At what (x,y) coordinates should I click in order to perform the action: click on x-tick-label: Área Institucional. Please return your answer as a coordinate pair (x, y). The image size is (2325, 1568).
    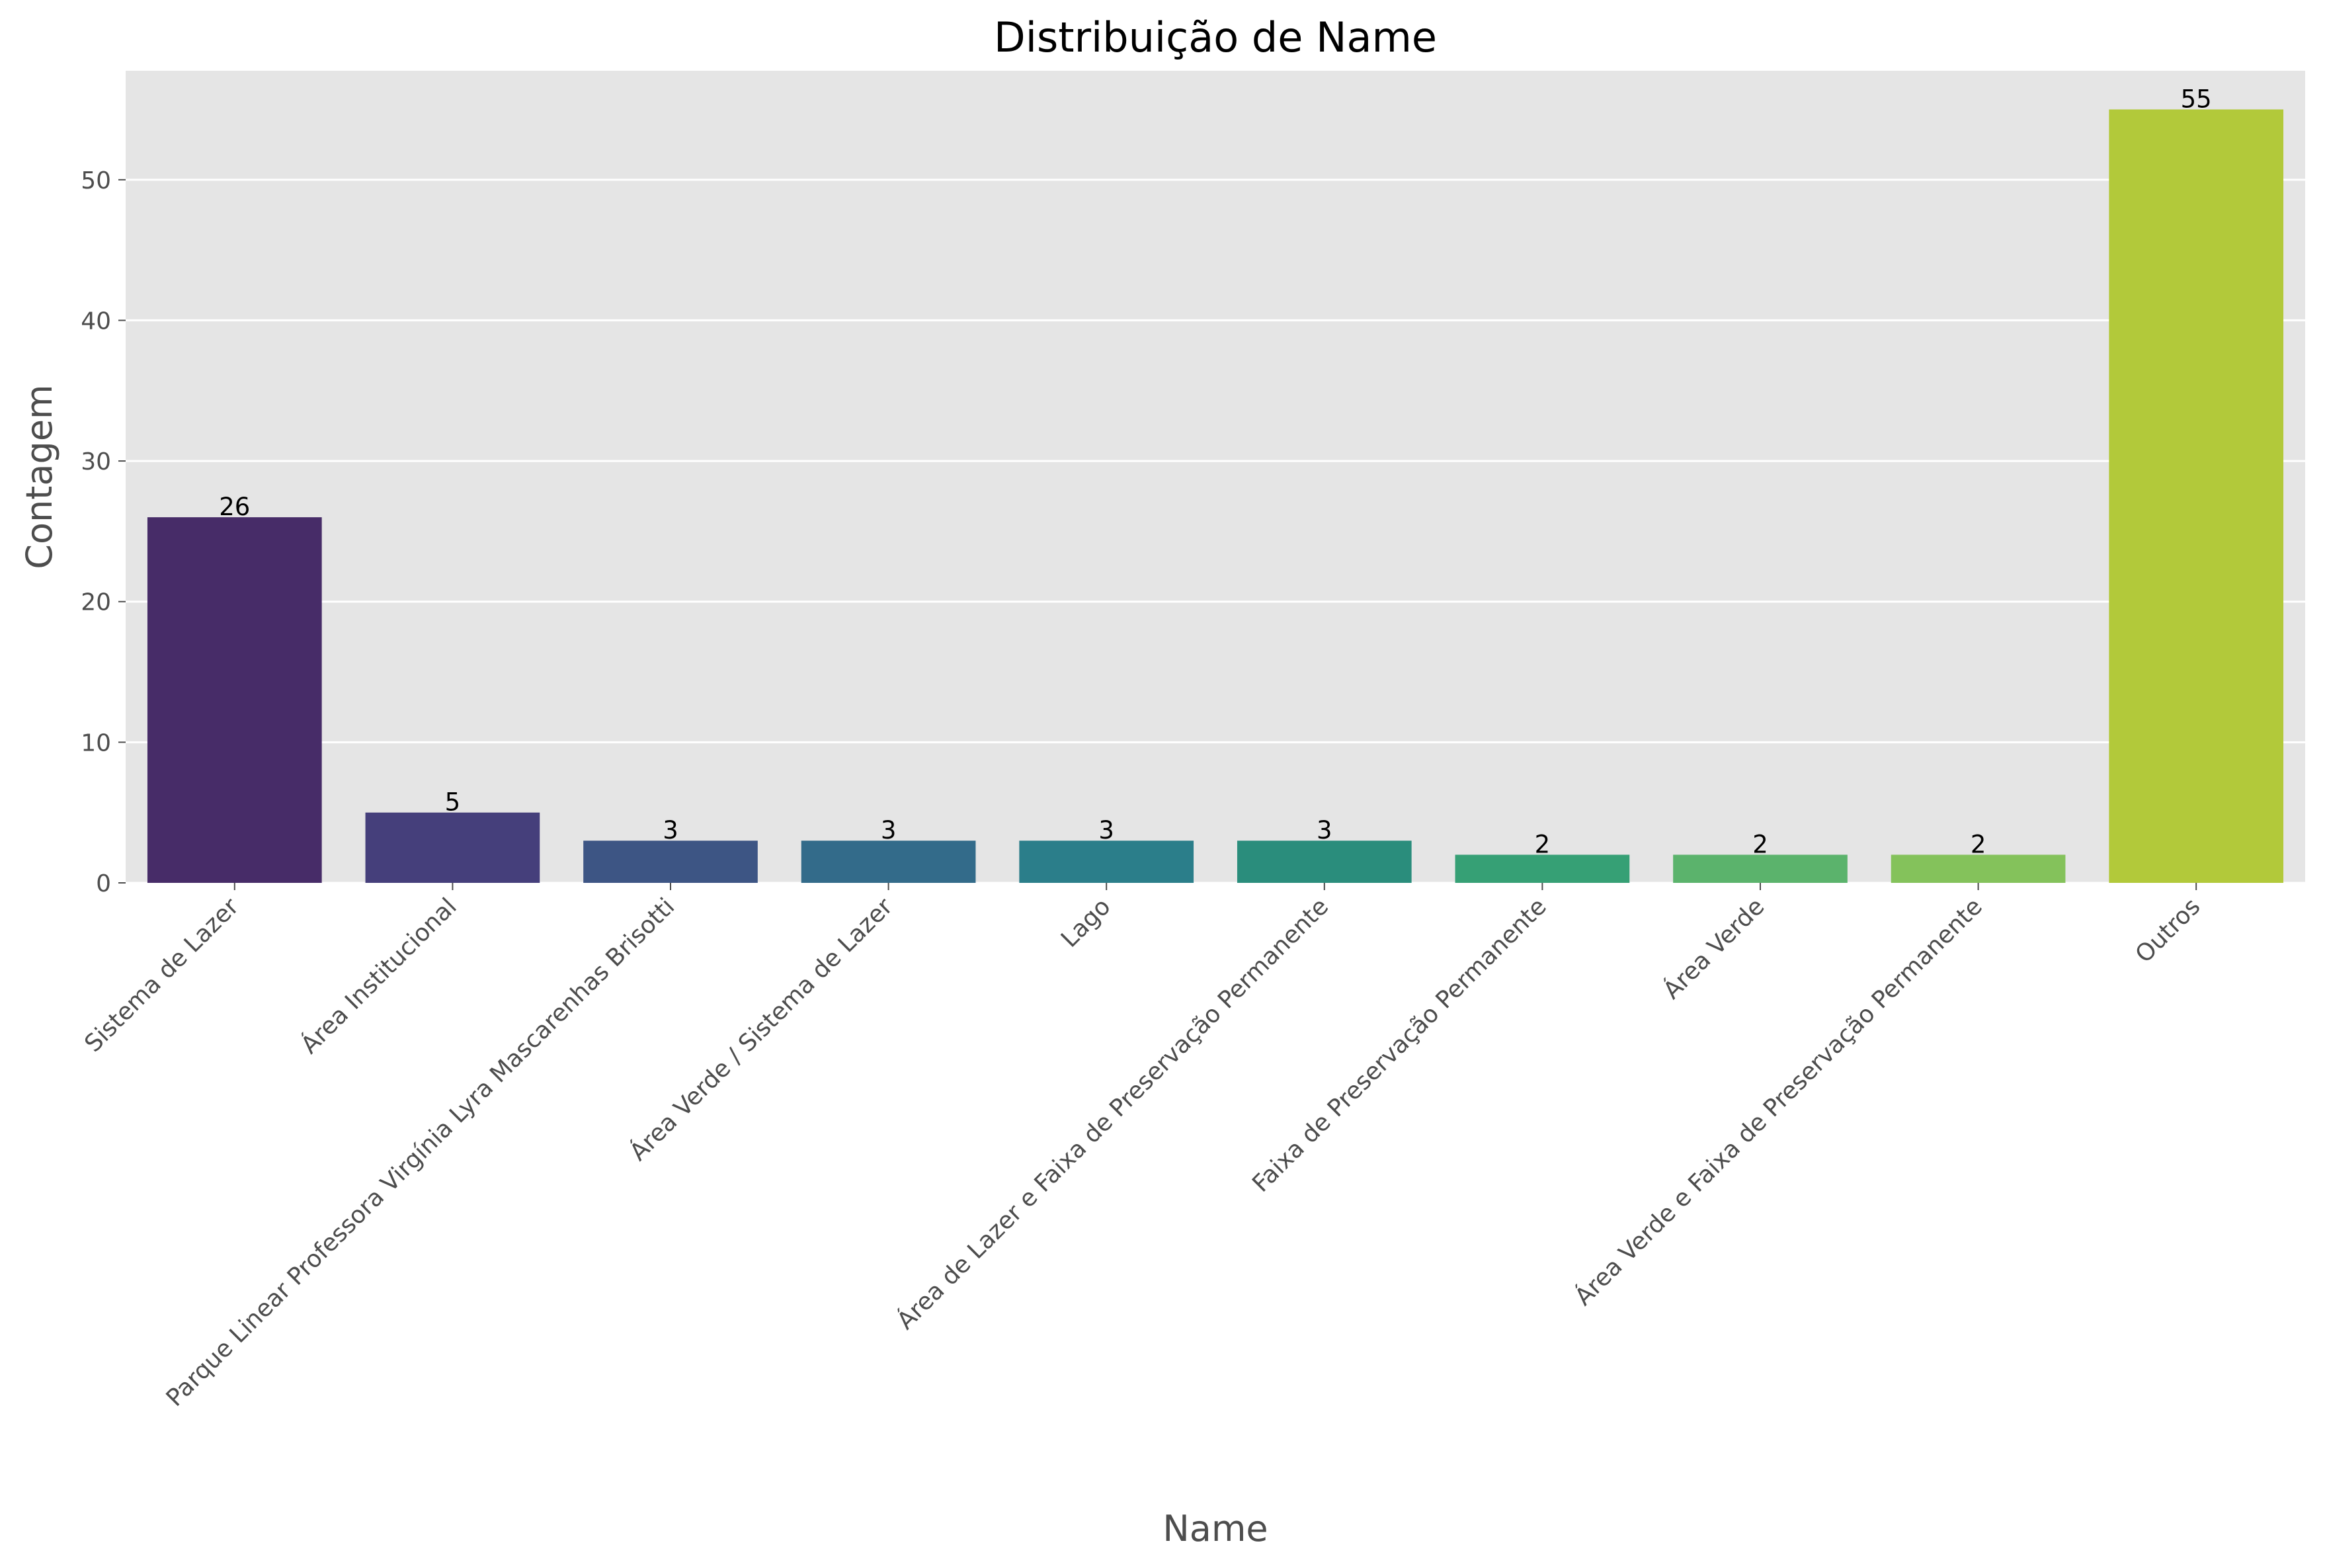
    Looking at the image, I should click on (379, 976).